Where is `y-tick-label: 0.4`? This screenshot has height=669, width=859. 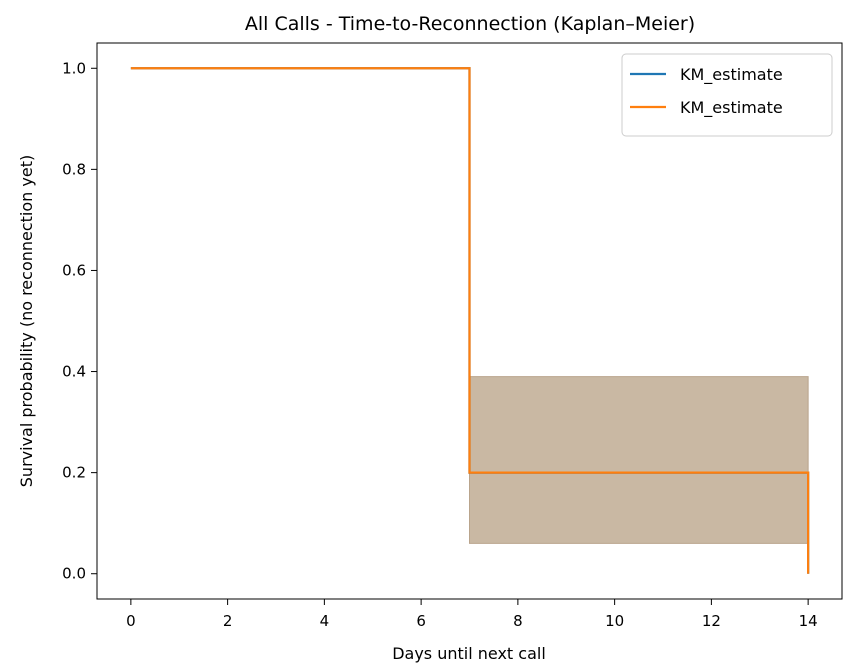 y-tick-label: 0.4 is located at coordinates (74, 372).